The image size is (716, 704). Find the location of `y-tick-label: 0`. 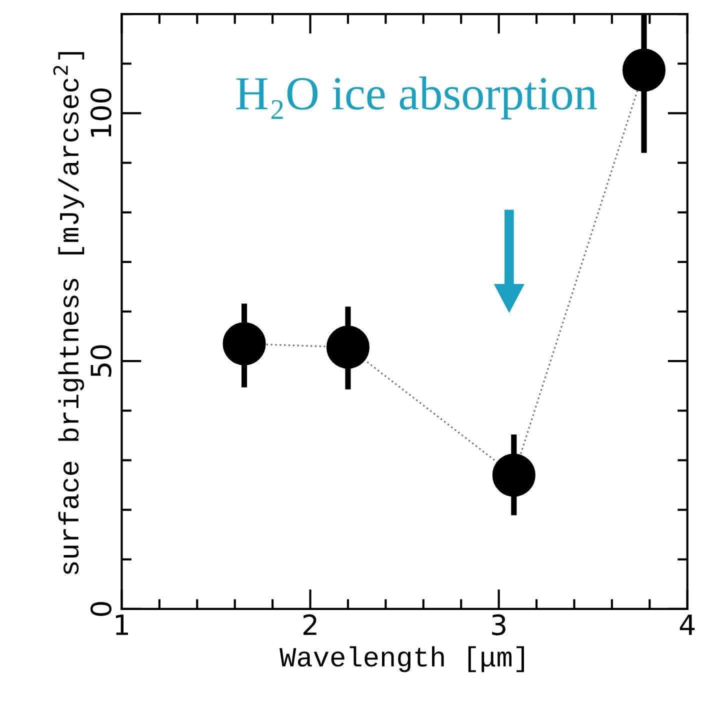

y-tick-label: 0 is located at coordinates (101, 609).